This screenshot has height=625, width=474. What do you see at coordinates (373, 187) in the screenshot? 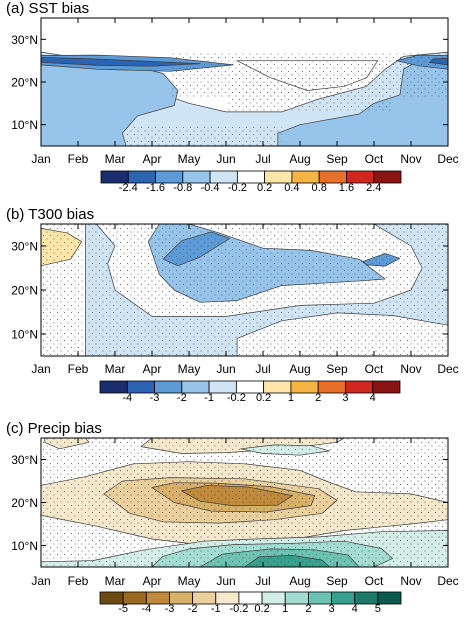
I see `colorbar-label: 2.4` at bounding box center [373, 187].